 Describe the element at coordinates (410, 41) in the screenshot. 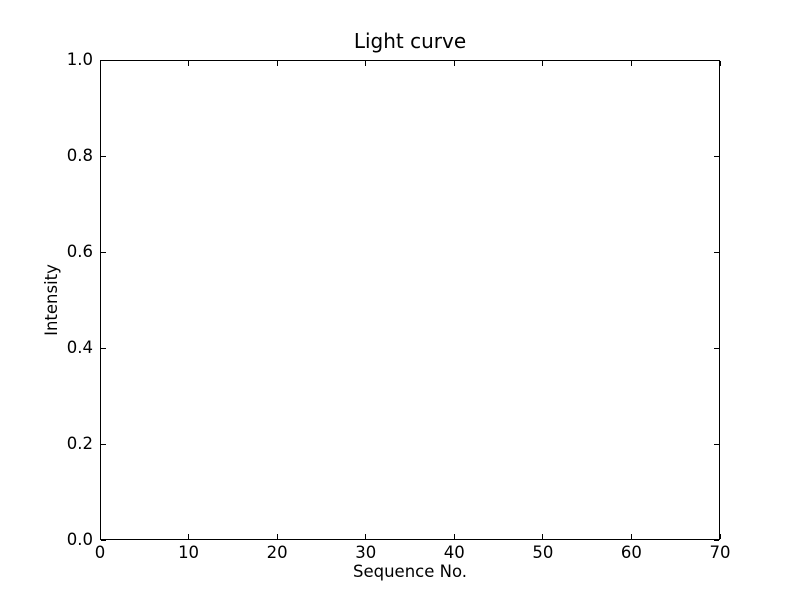

I see `chart-title: Light curve` at that location.